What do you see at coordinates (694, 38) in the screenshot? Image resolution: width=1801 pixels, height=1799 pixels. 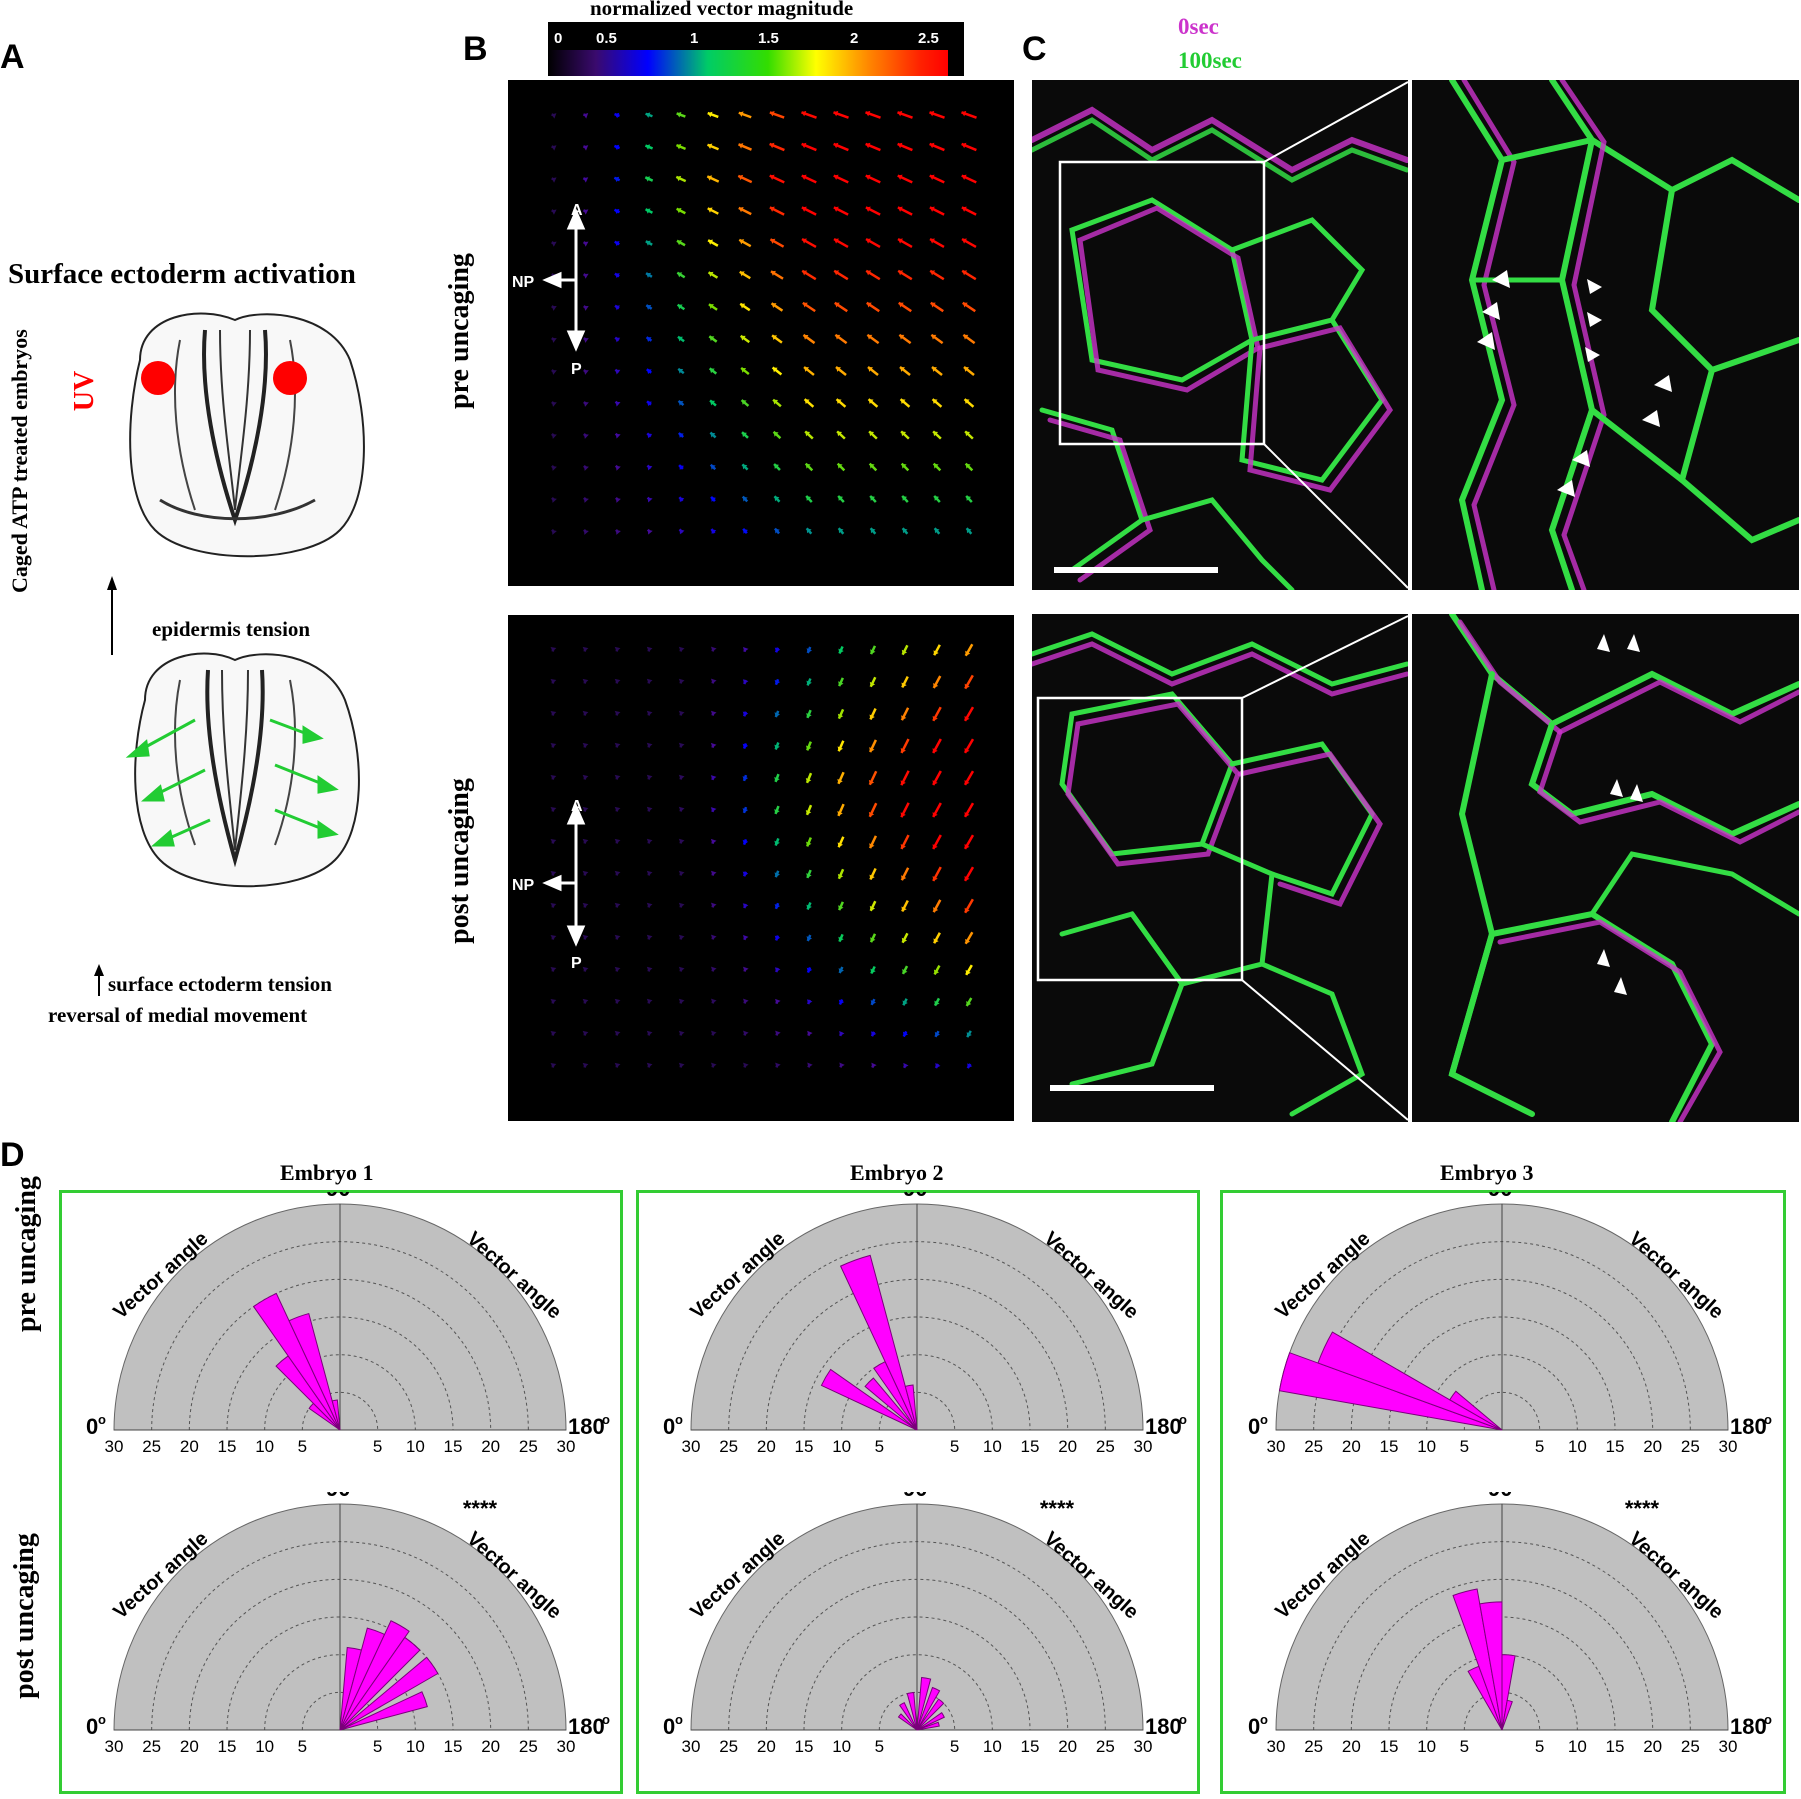 I see `colorbar-tick: 1` at bounding box center [694, 38].